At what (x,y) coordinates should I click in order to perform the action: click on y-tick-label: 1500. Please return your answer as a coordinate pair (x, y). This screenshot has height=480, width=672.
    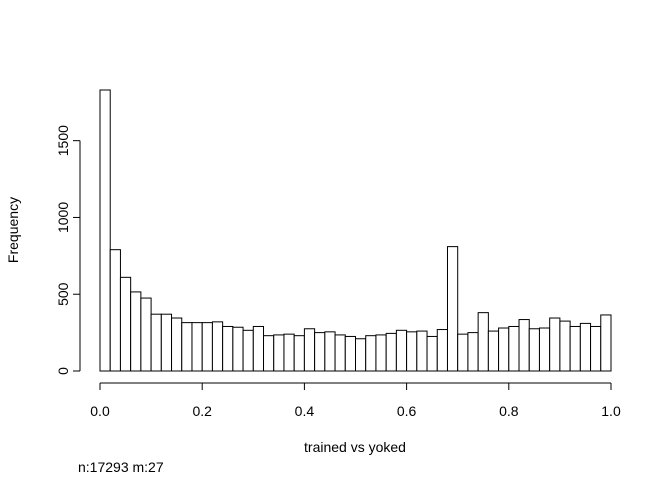
    Looking at the image, I should click on (63, 140).